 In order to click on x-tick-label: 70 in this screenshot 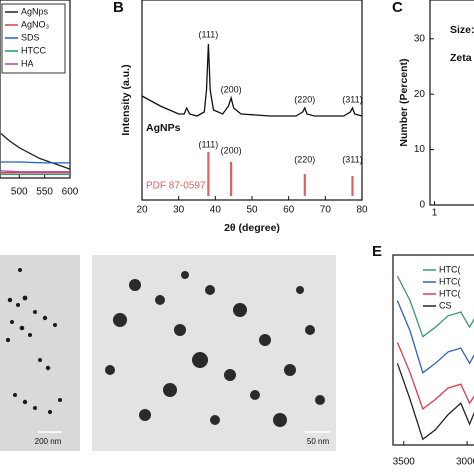, I will do `click(326, 210)`.